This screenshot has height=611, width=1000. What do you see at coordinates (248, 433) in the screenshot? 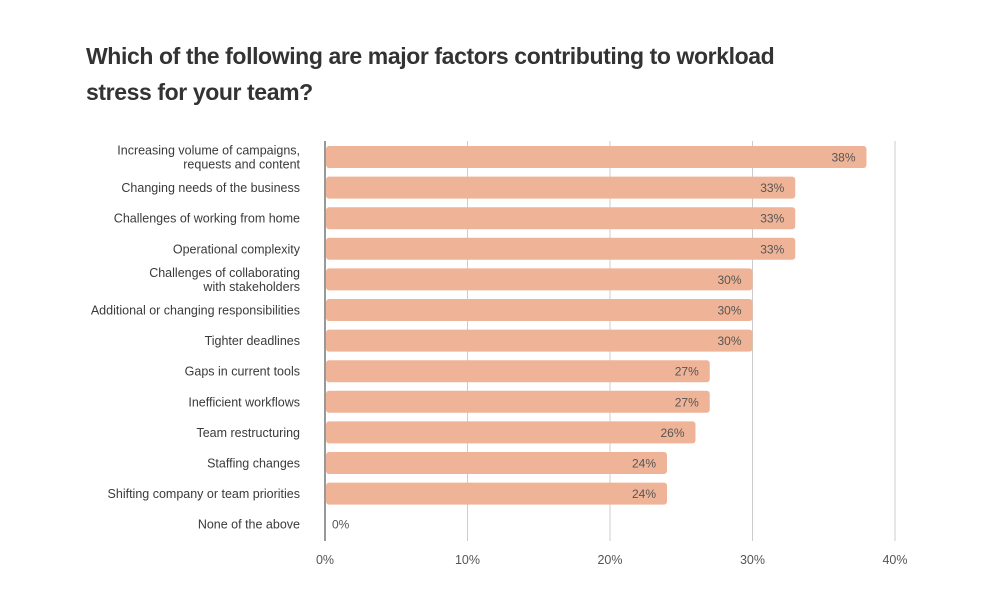
I see `category-label: Team restructuring` at bounding box center [248, 433].